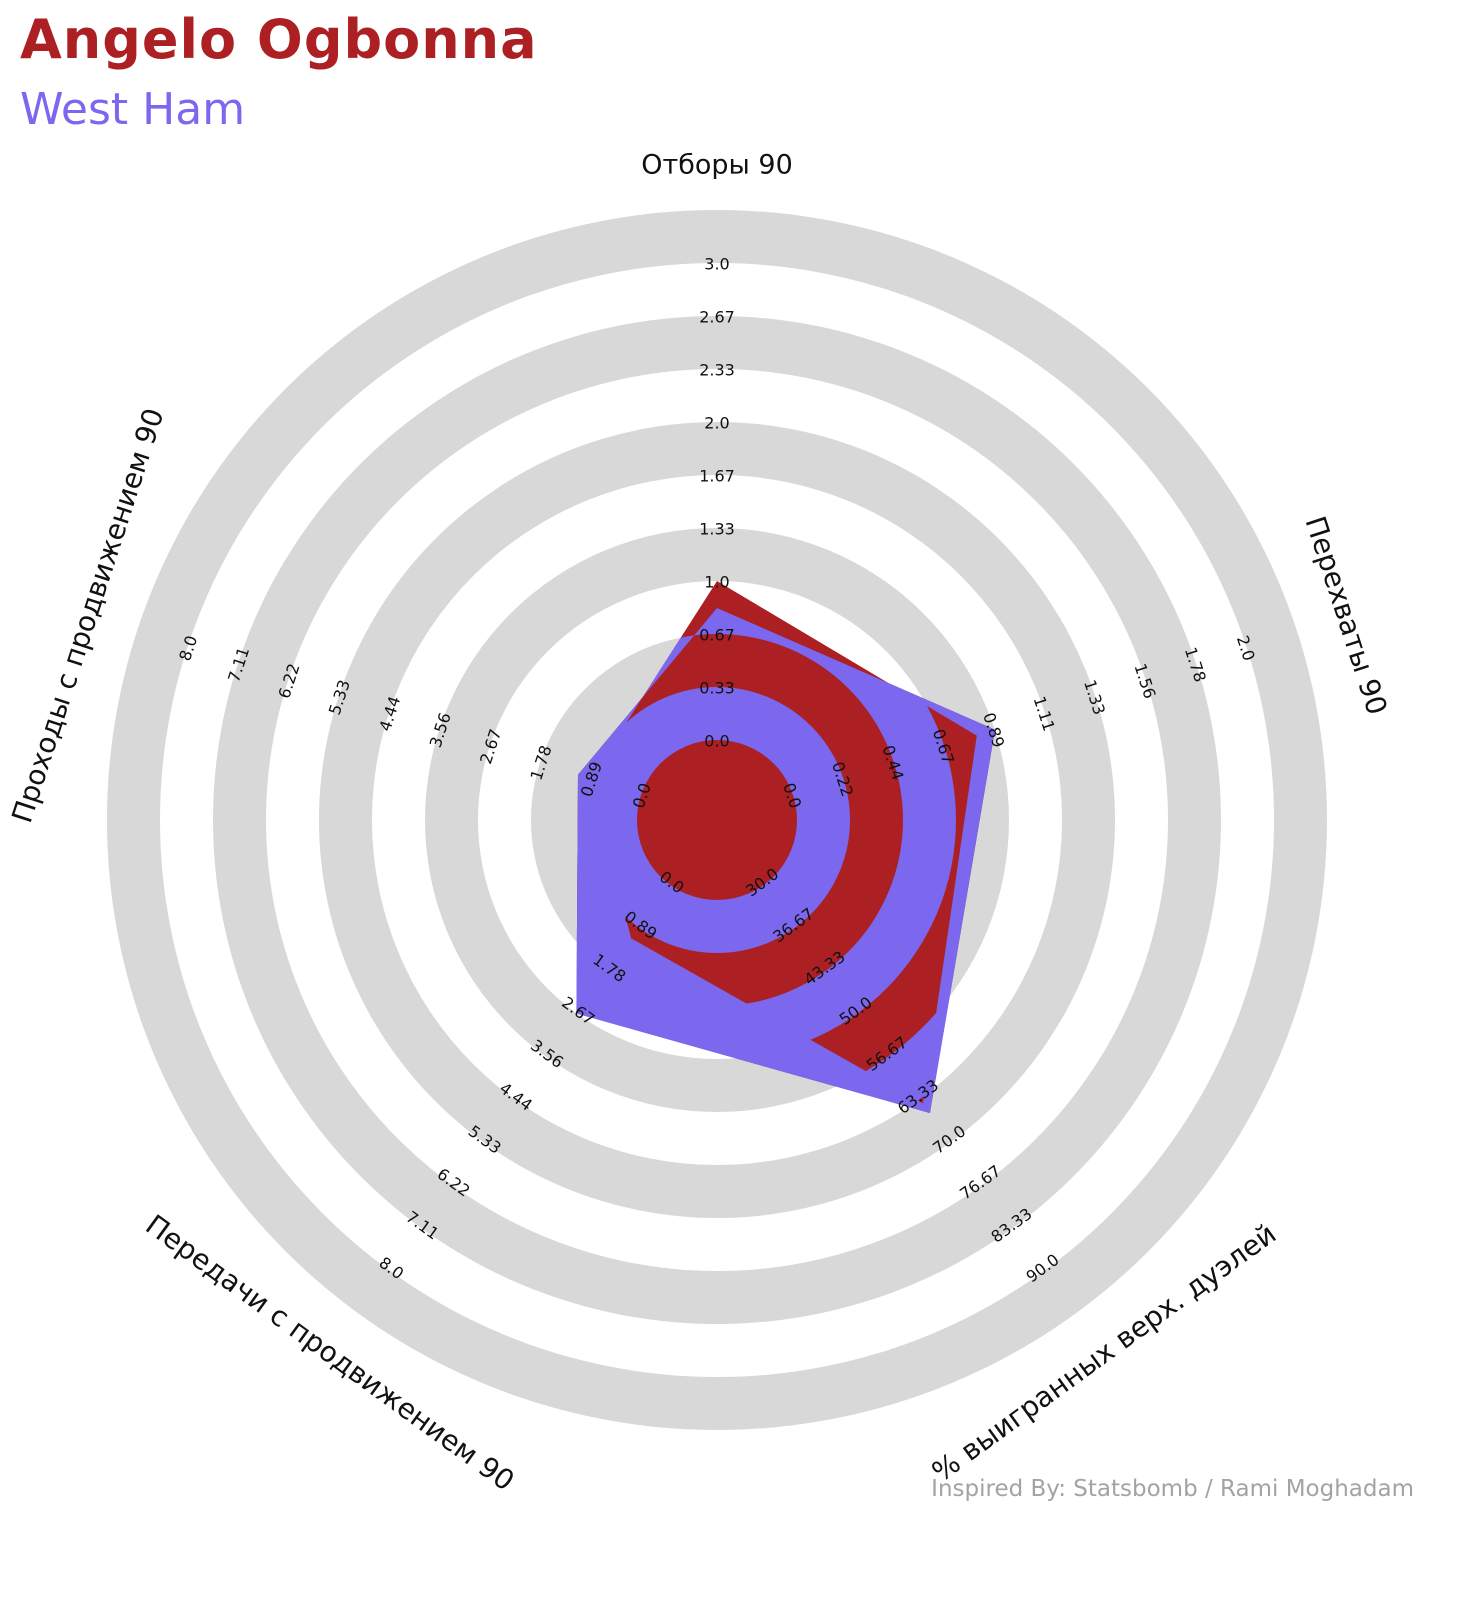 This screenshot has width=1460, height=1600. I want to click on tick-label: 1.0, so click(716, 582).